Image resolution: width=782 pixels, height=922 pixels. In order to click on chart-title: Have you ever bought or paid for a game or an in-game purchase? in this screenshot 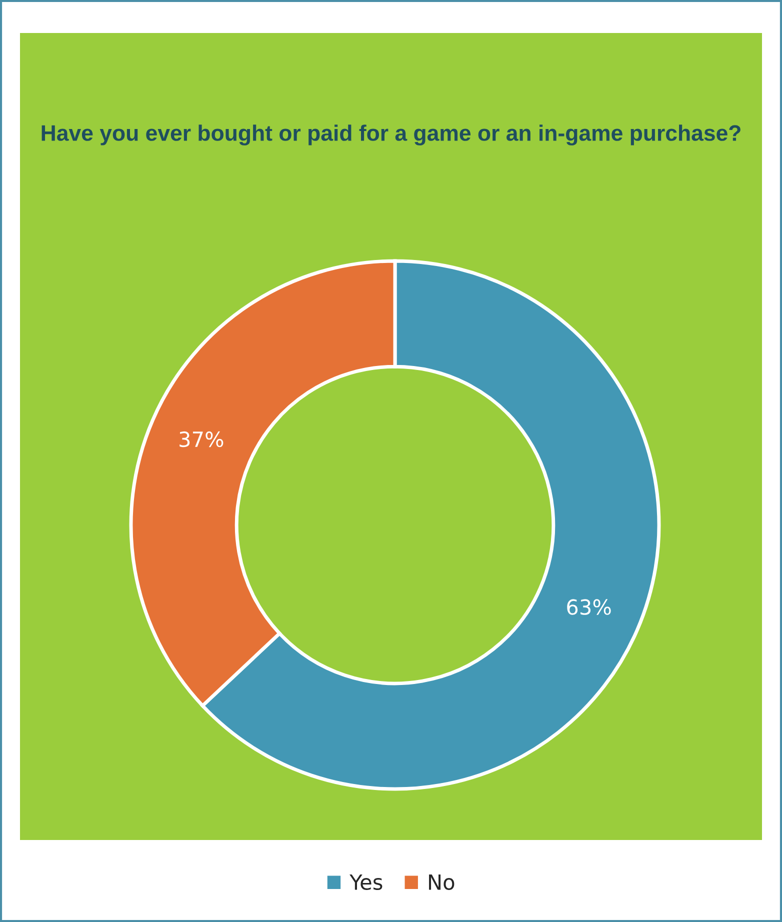, I will do `click(391, 135)`.